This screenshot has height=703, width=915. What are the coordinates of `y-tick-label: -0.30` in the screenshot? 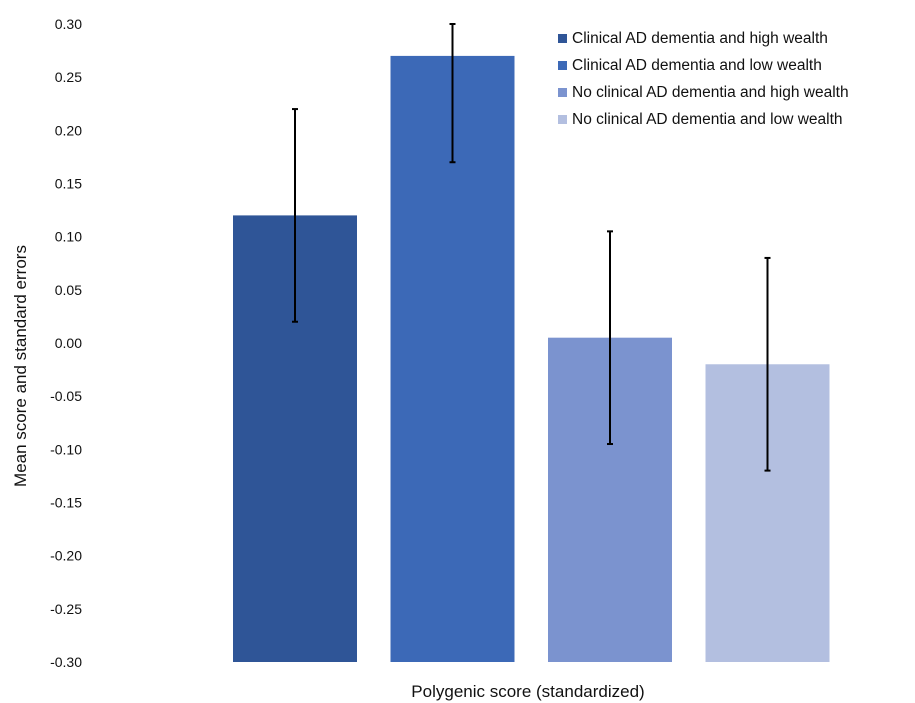 It's located at (66, 662).